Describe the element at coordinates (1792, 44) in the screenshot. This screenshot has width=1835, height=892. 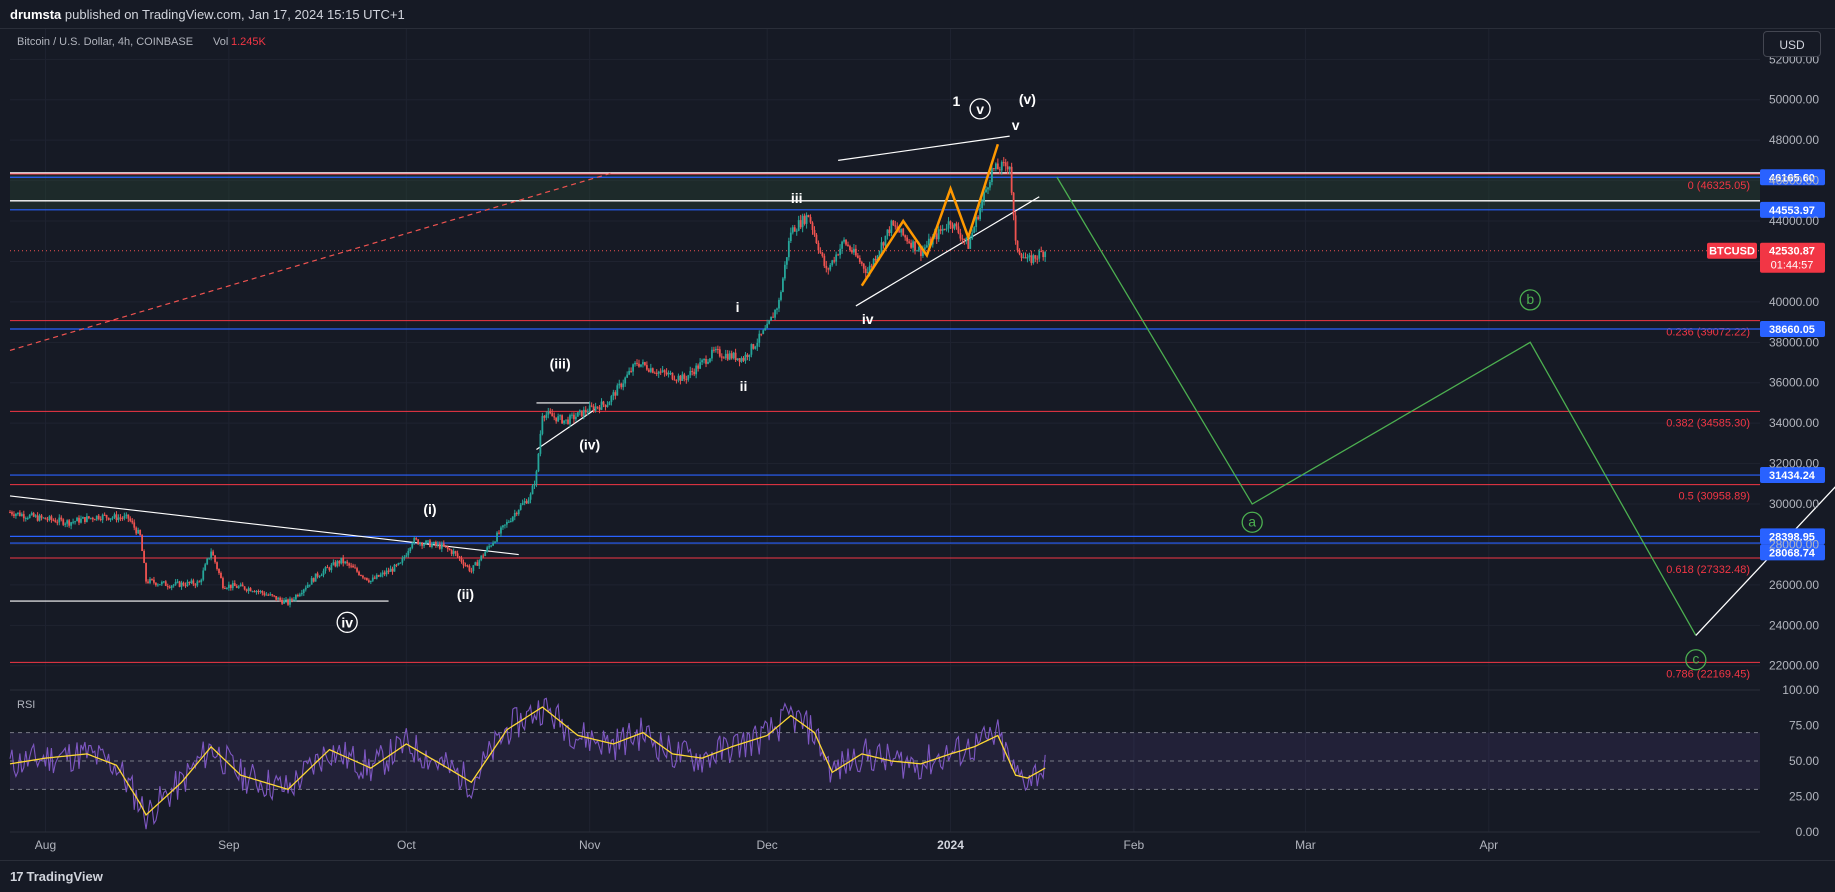
I see `currency-button: USD` at that location.